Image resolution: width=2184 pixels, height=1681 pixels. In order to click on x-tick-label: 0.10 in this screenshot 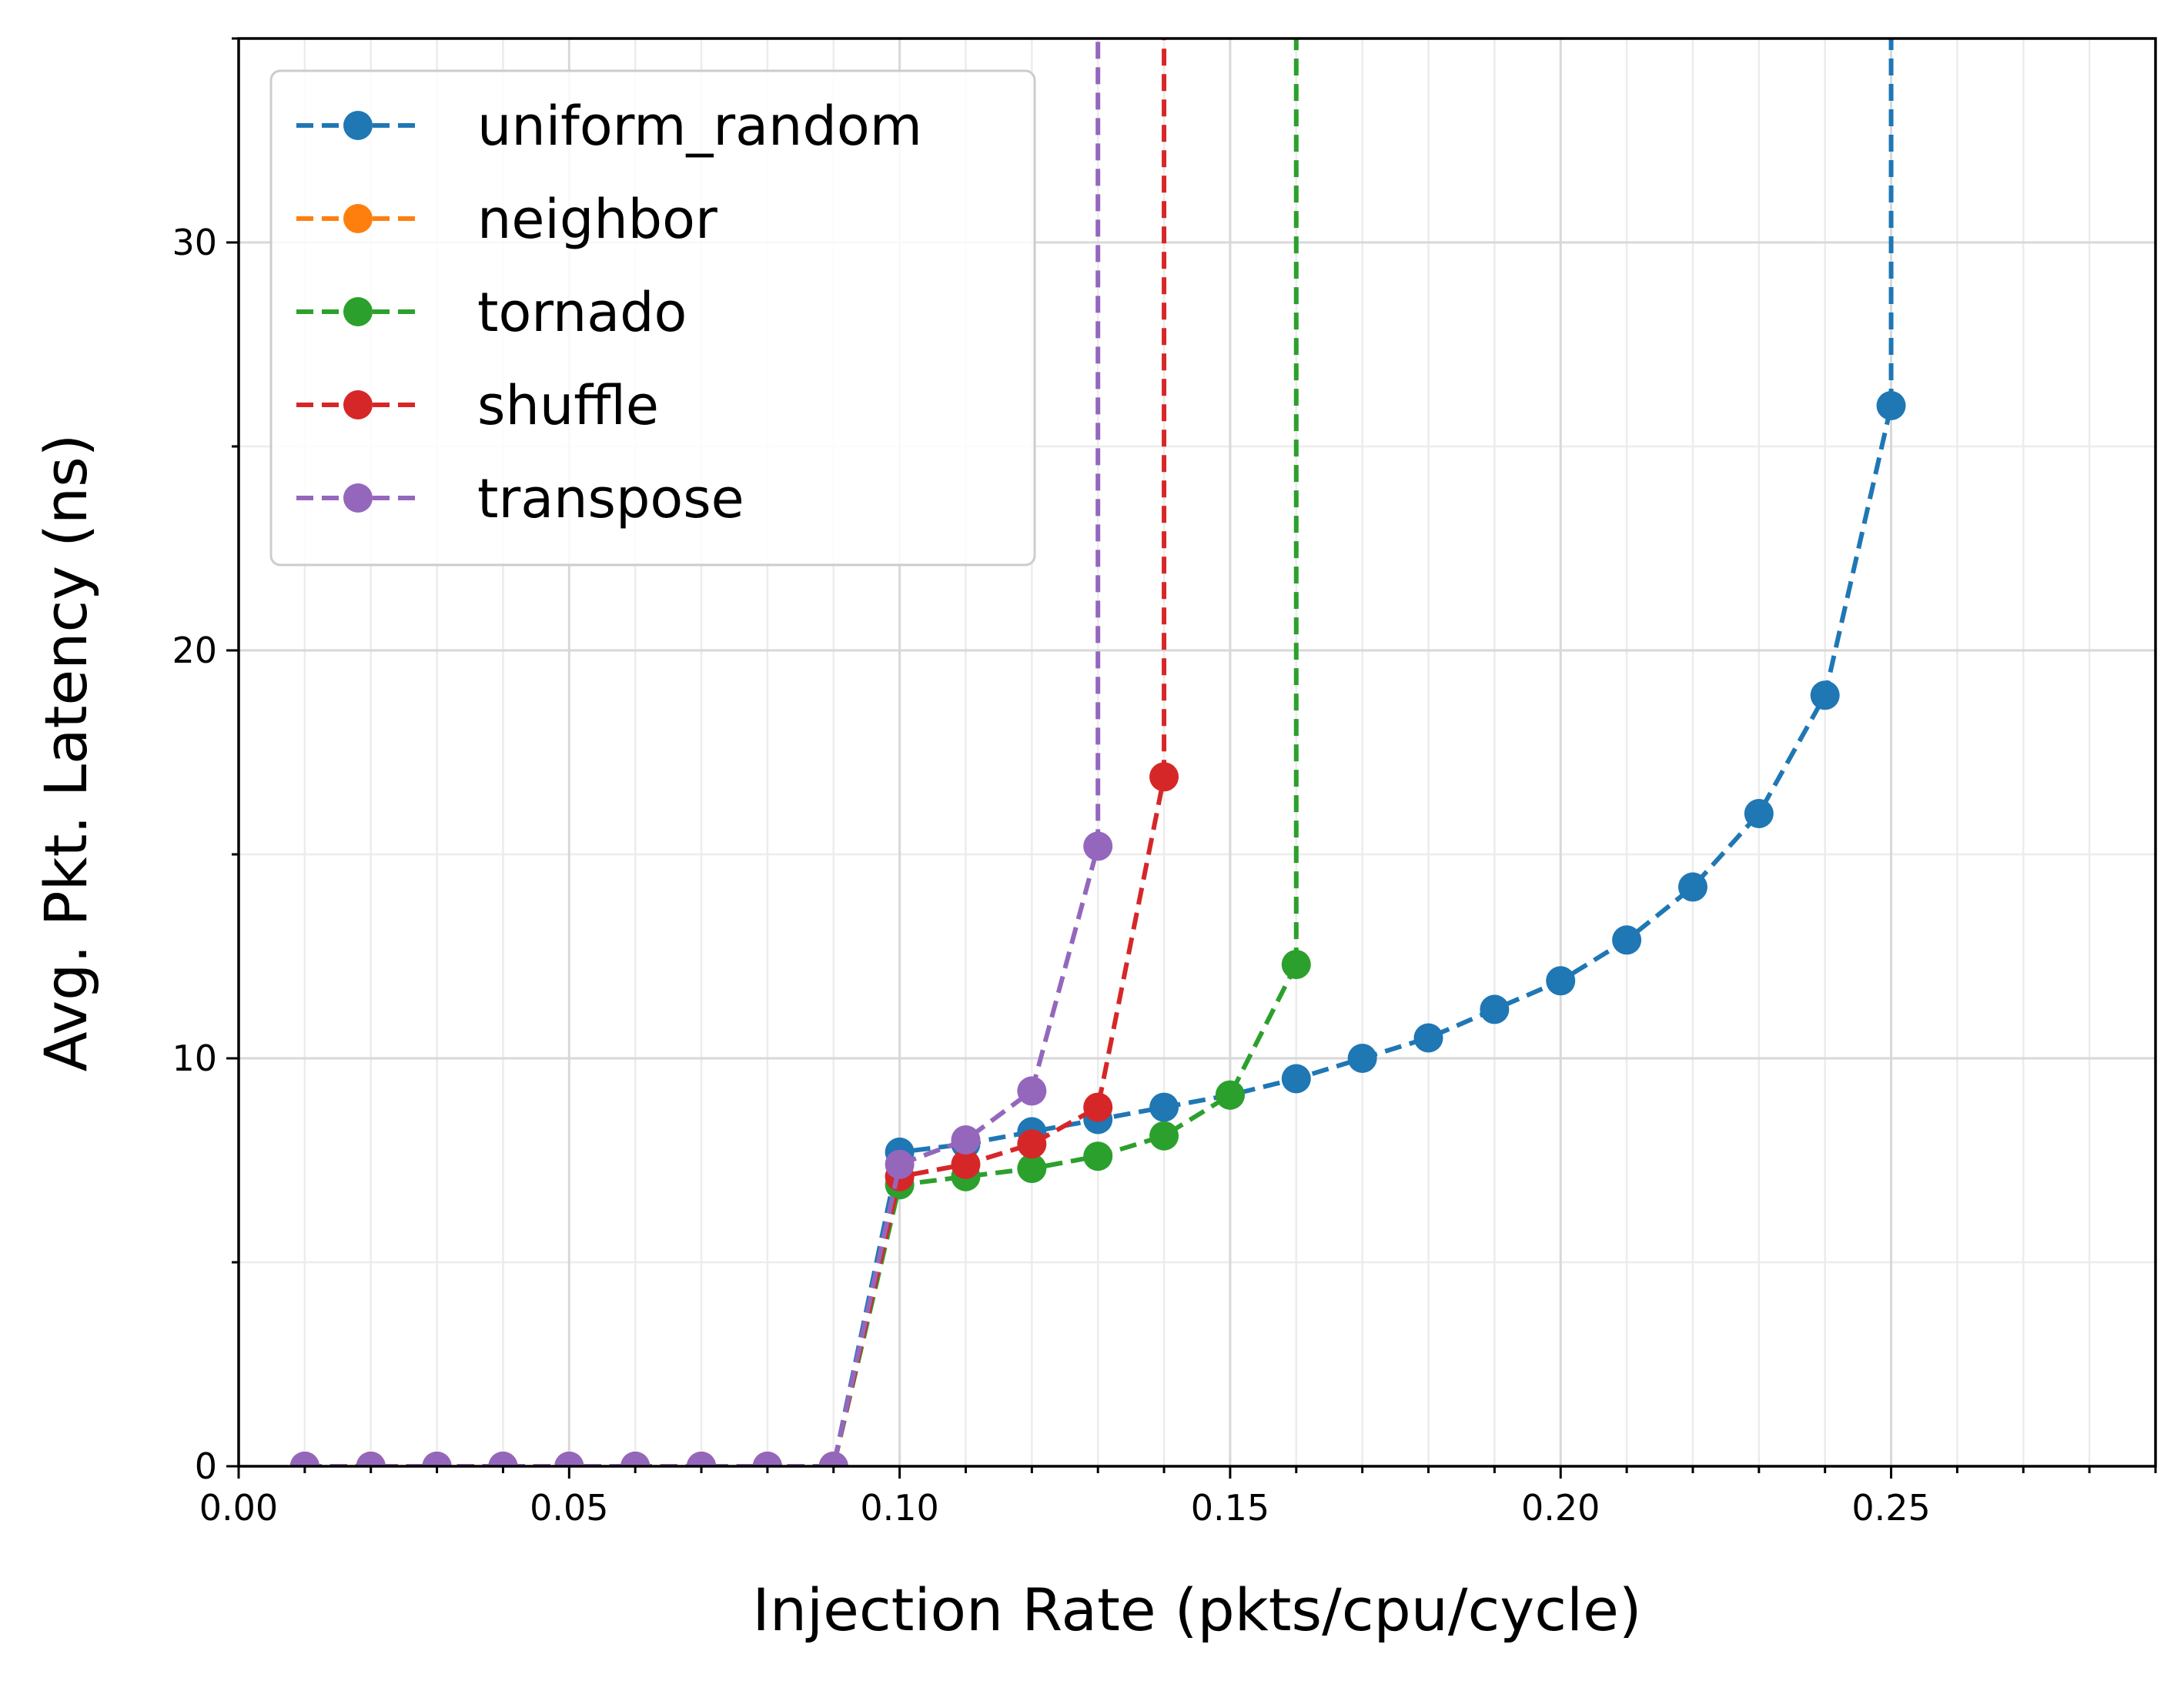, I will do `click(899, 1508)`.